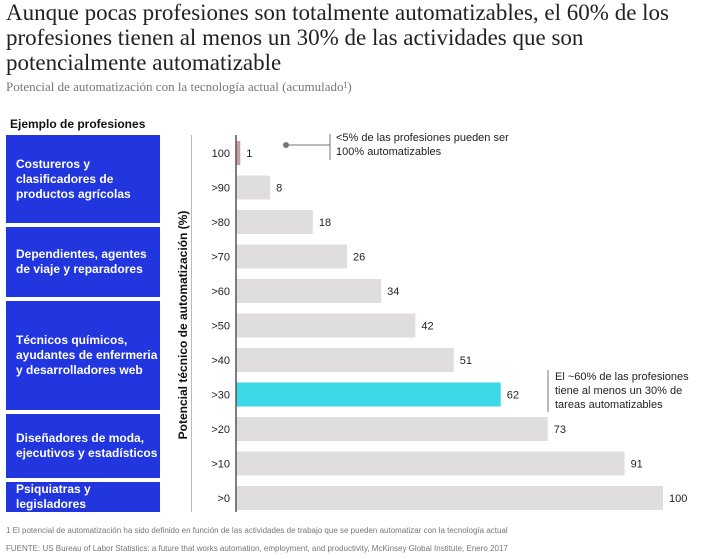 The height and width of the screenshot is (559, 723). What do you see at coordinates (279, 189) in the screenshot?
I see `data-label: 8` at bounding box center [279, 189].